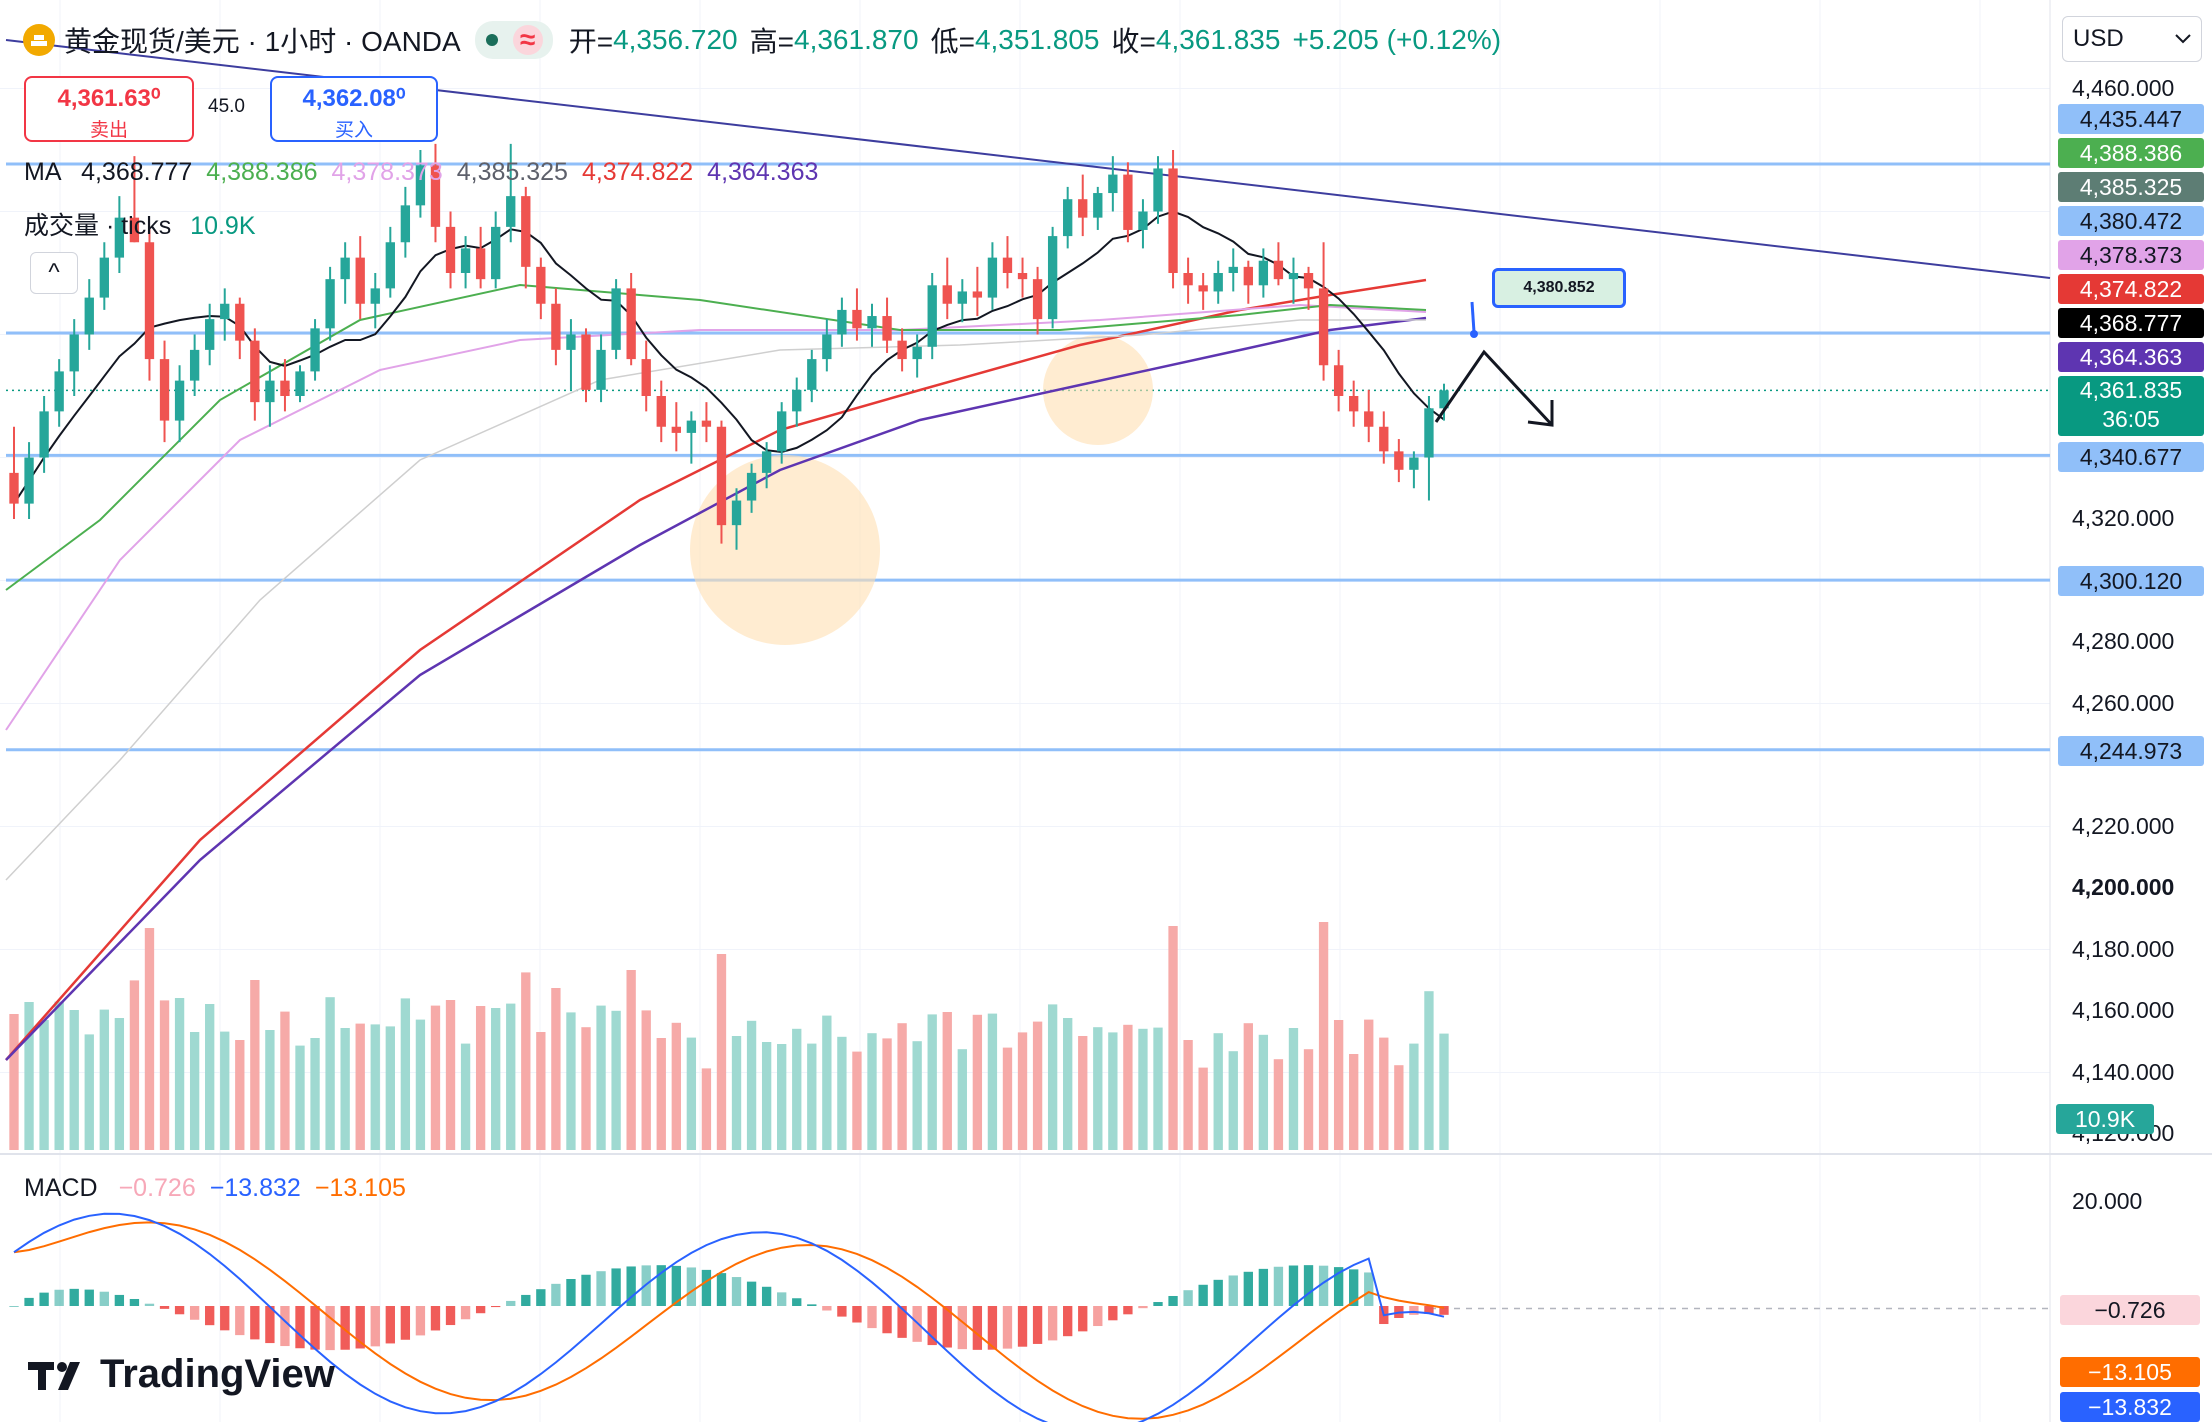 This screenshot has width=2212, height=1422. I want to click on price-tag: 4,378.373, so click(2131, 255).